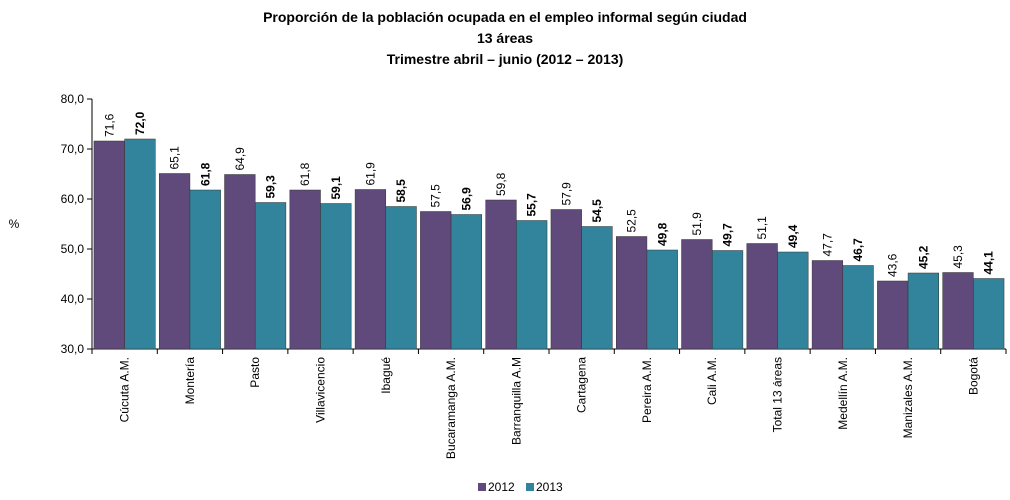 The height and width of the screenshot is (500, 1010). What do you see at coordinates (73, 349) in the screenshot?
I see `y-tick-label: 30,0` at bounding box center [73, 349].